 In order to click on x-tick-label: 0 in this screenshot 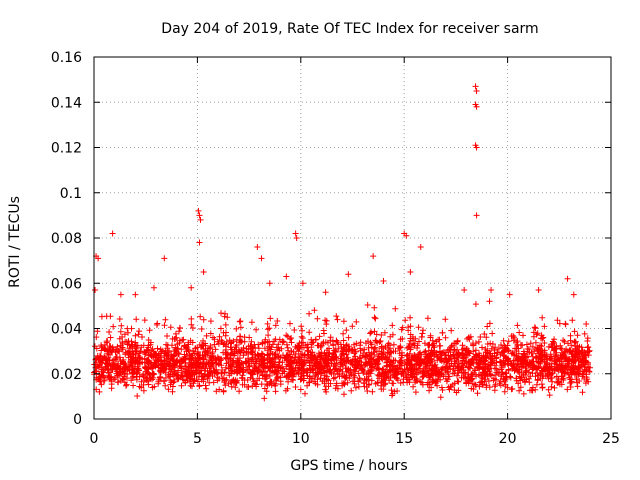, I will do `click(94, 439)`.